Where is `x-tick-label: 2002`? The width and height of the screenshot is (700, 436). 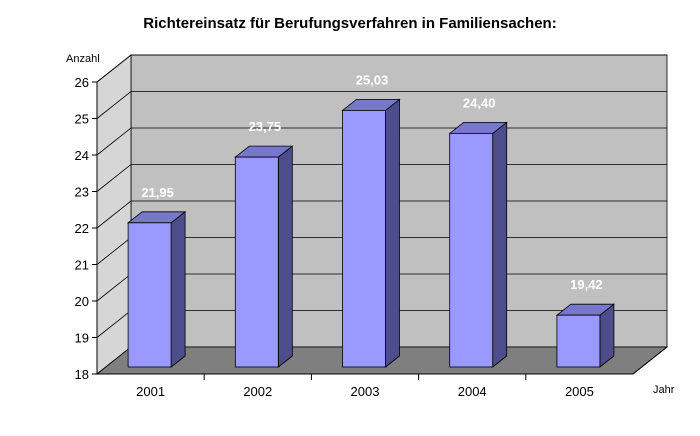 x-tick-label: 2002 is located at coordinates (257, 391).